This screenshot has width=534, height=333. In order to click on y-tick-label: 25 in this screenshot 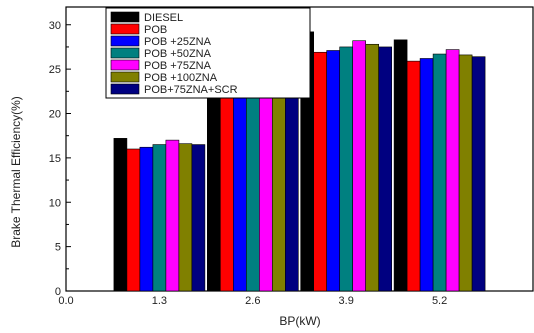, I will do `click(55, 70)`.